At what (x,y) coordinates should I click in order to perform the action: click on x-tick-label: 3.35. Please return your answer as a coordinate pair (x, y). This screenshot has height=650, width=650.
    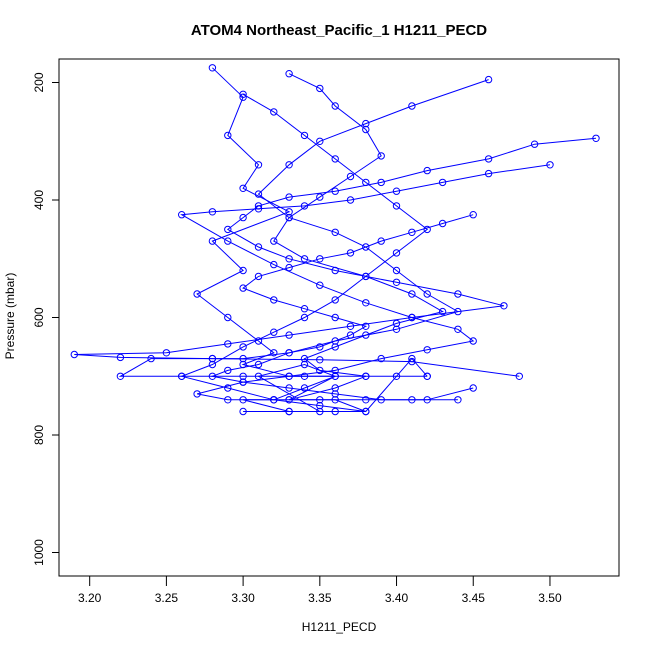
    Looking at the image, I should click on (320, 598).